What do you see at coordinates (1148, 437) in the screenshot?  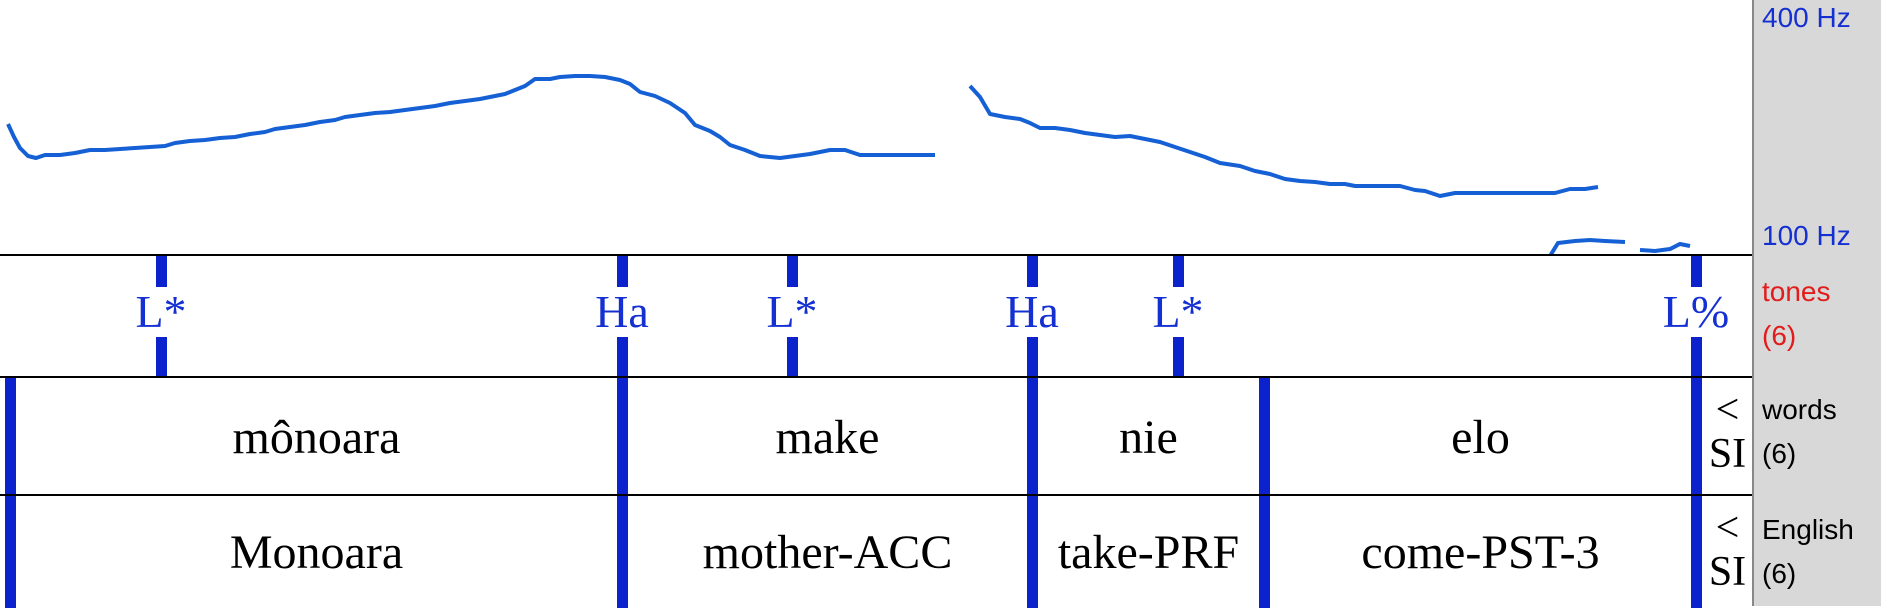 I see `word-interval-3: nie` at bounding box center [1148, 437].